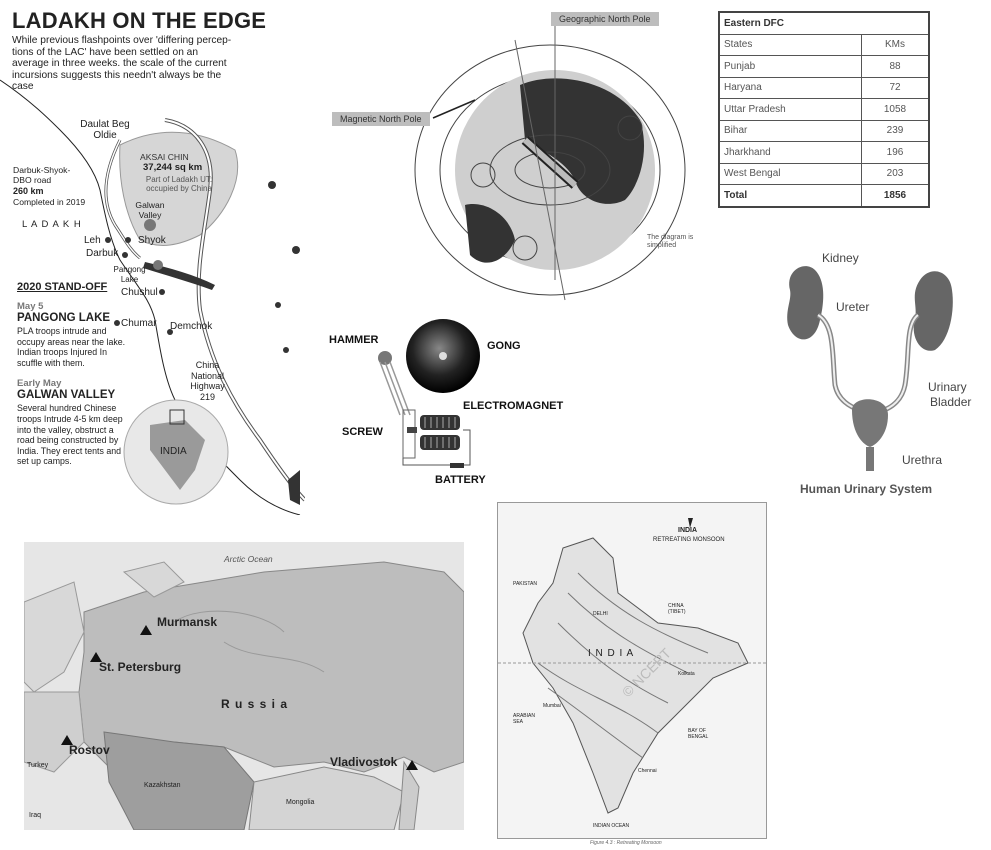 This screenshot has width=991, height=850. I want to click on column-header-kms: KMs, so click(895, 44).